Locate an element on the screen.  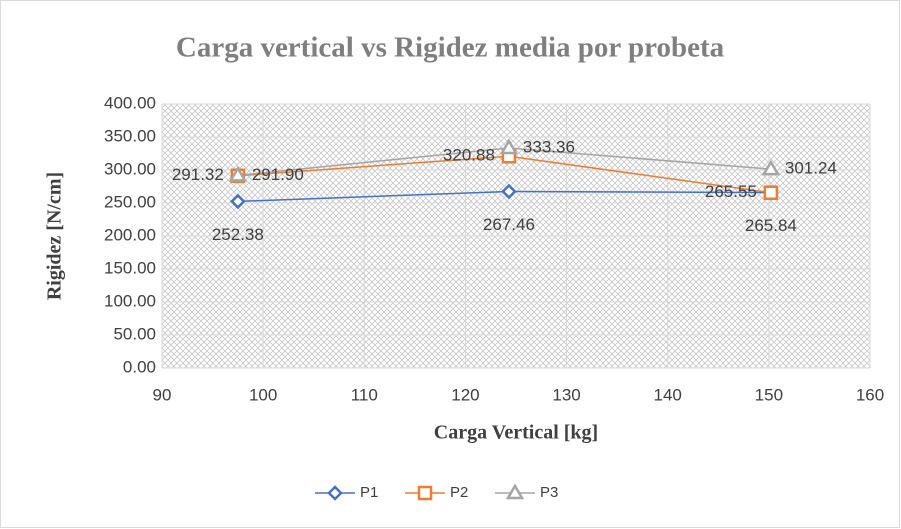
legend-label: P2 is located at coordinates (459, 492).